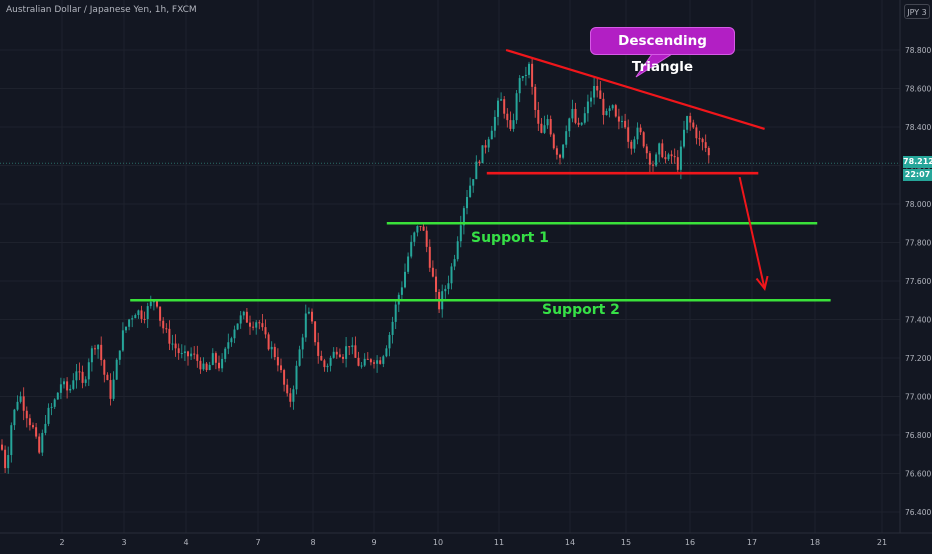 This screenshot has width=932, height=554. What do you see at coordinates (918, 358) in the screenshot?
I see `price-tick-label: 77.200` at bounding box center [918, 358].